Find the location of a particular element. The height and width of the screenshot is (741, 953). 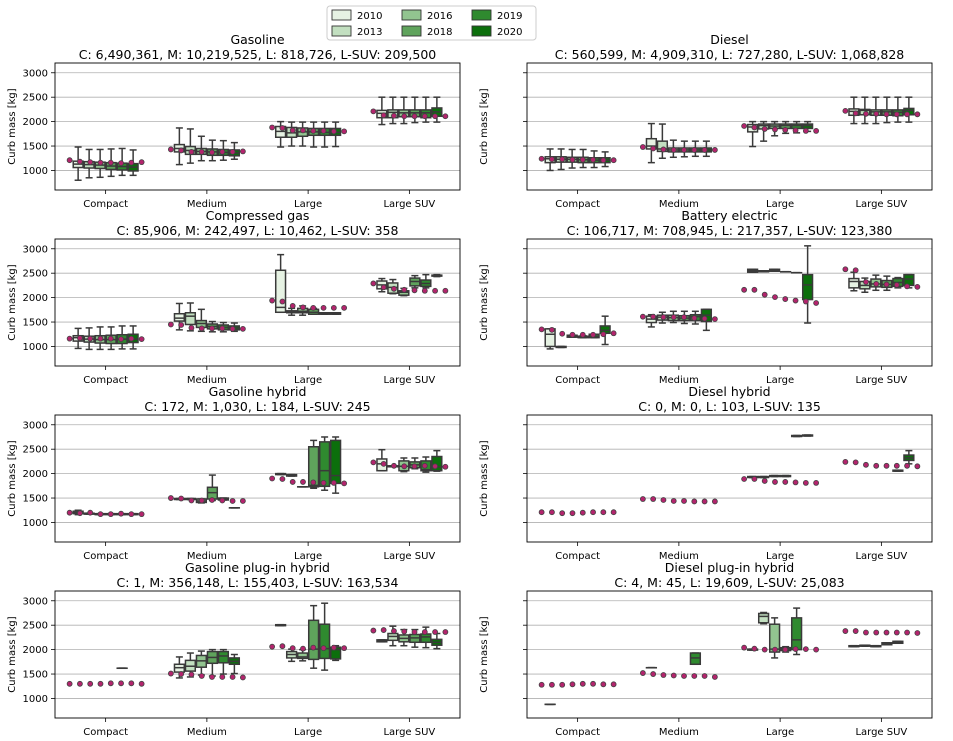

box-2020 is located at coordinates (605, 330).